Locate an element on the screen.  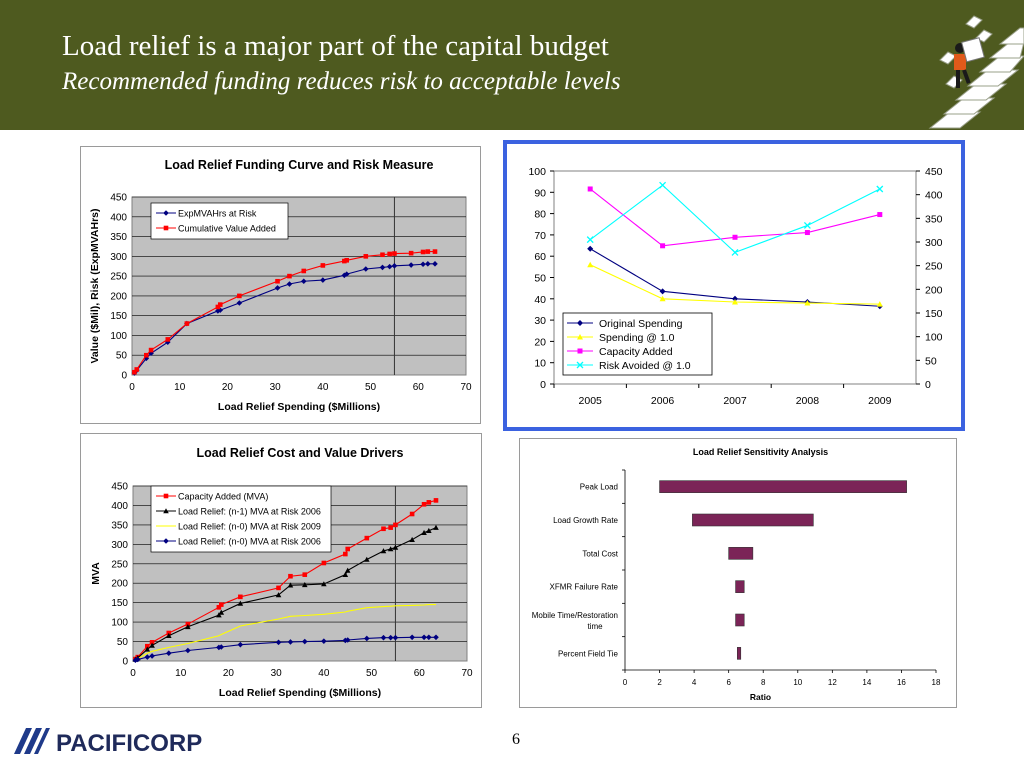
legend-label: Load Relief: (n-0) MVA at Risk 2009 is located at coordinates (249, 527).